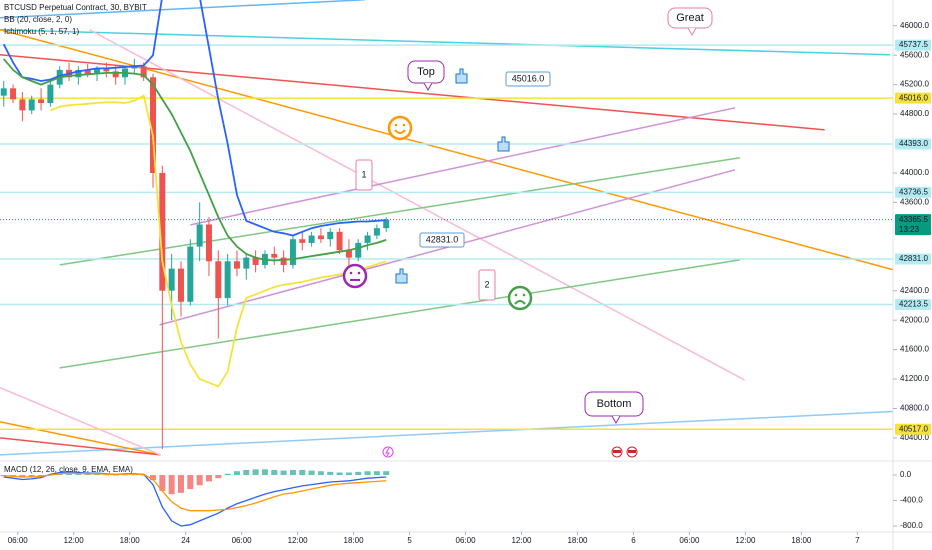  I want to click on level-label: 43365.5, so click(913, 219).